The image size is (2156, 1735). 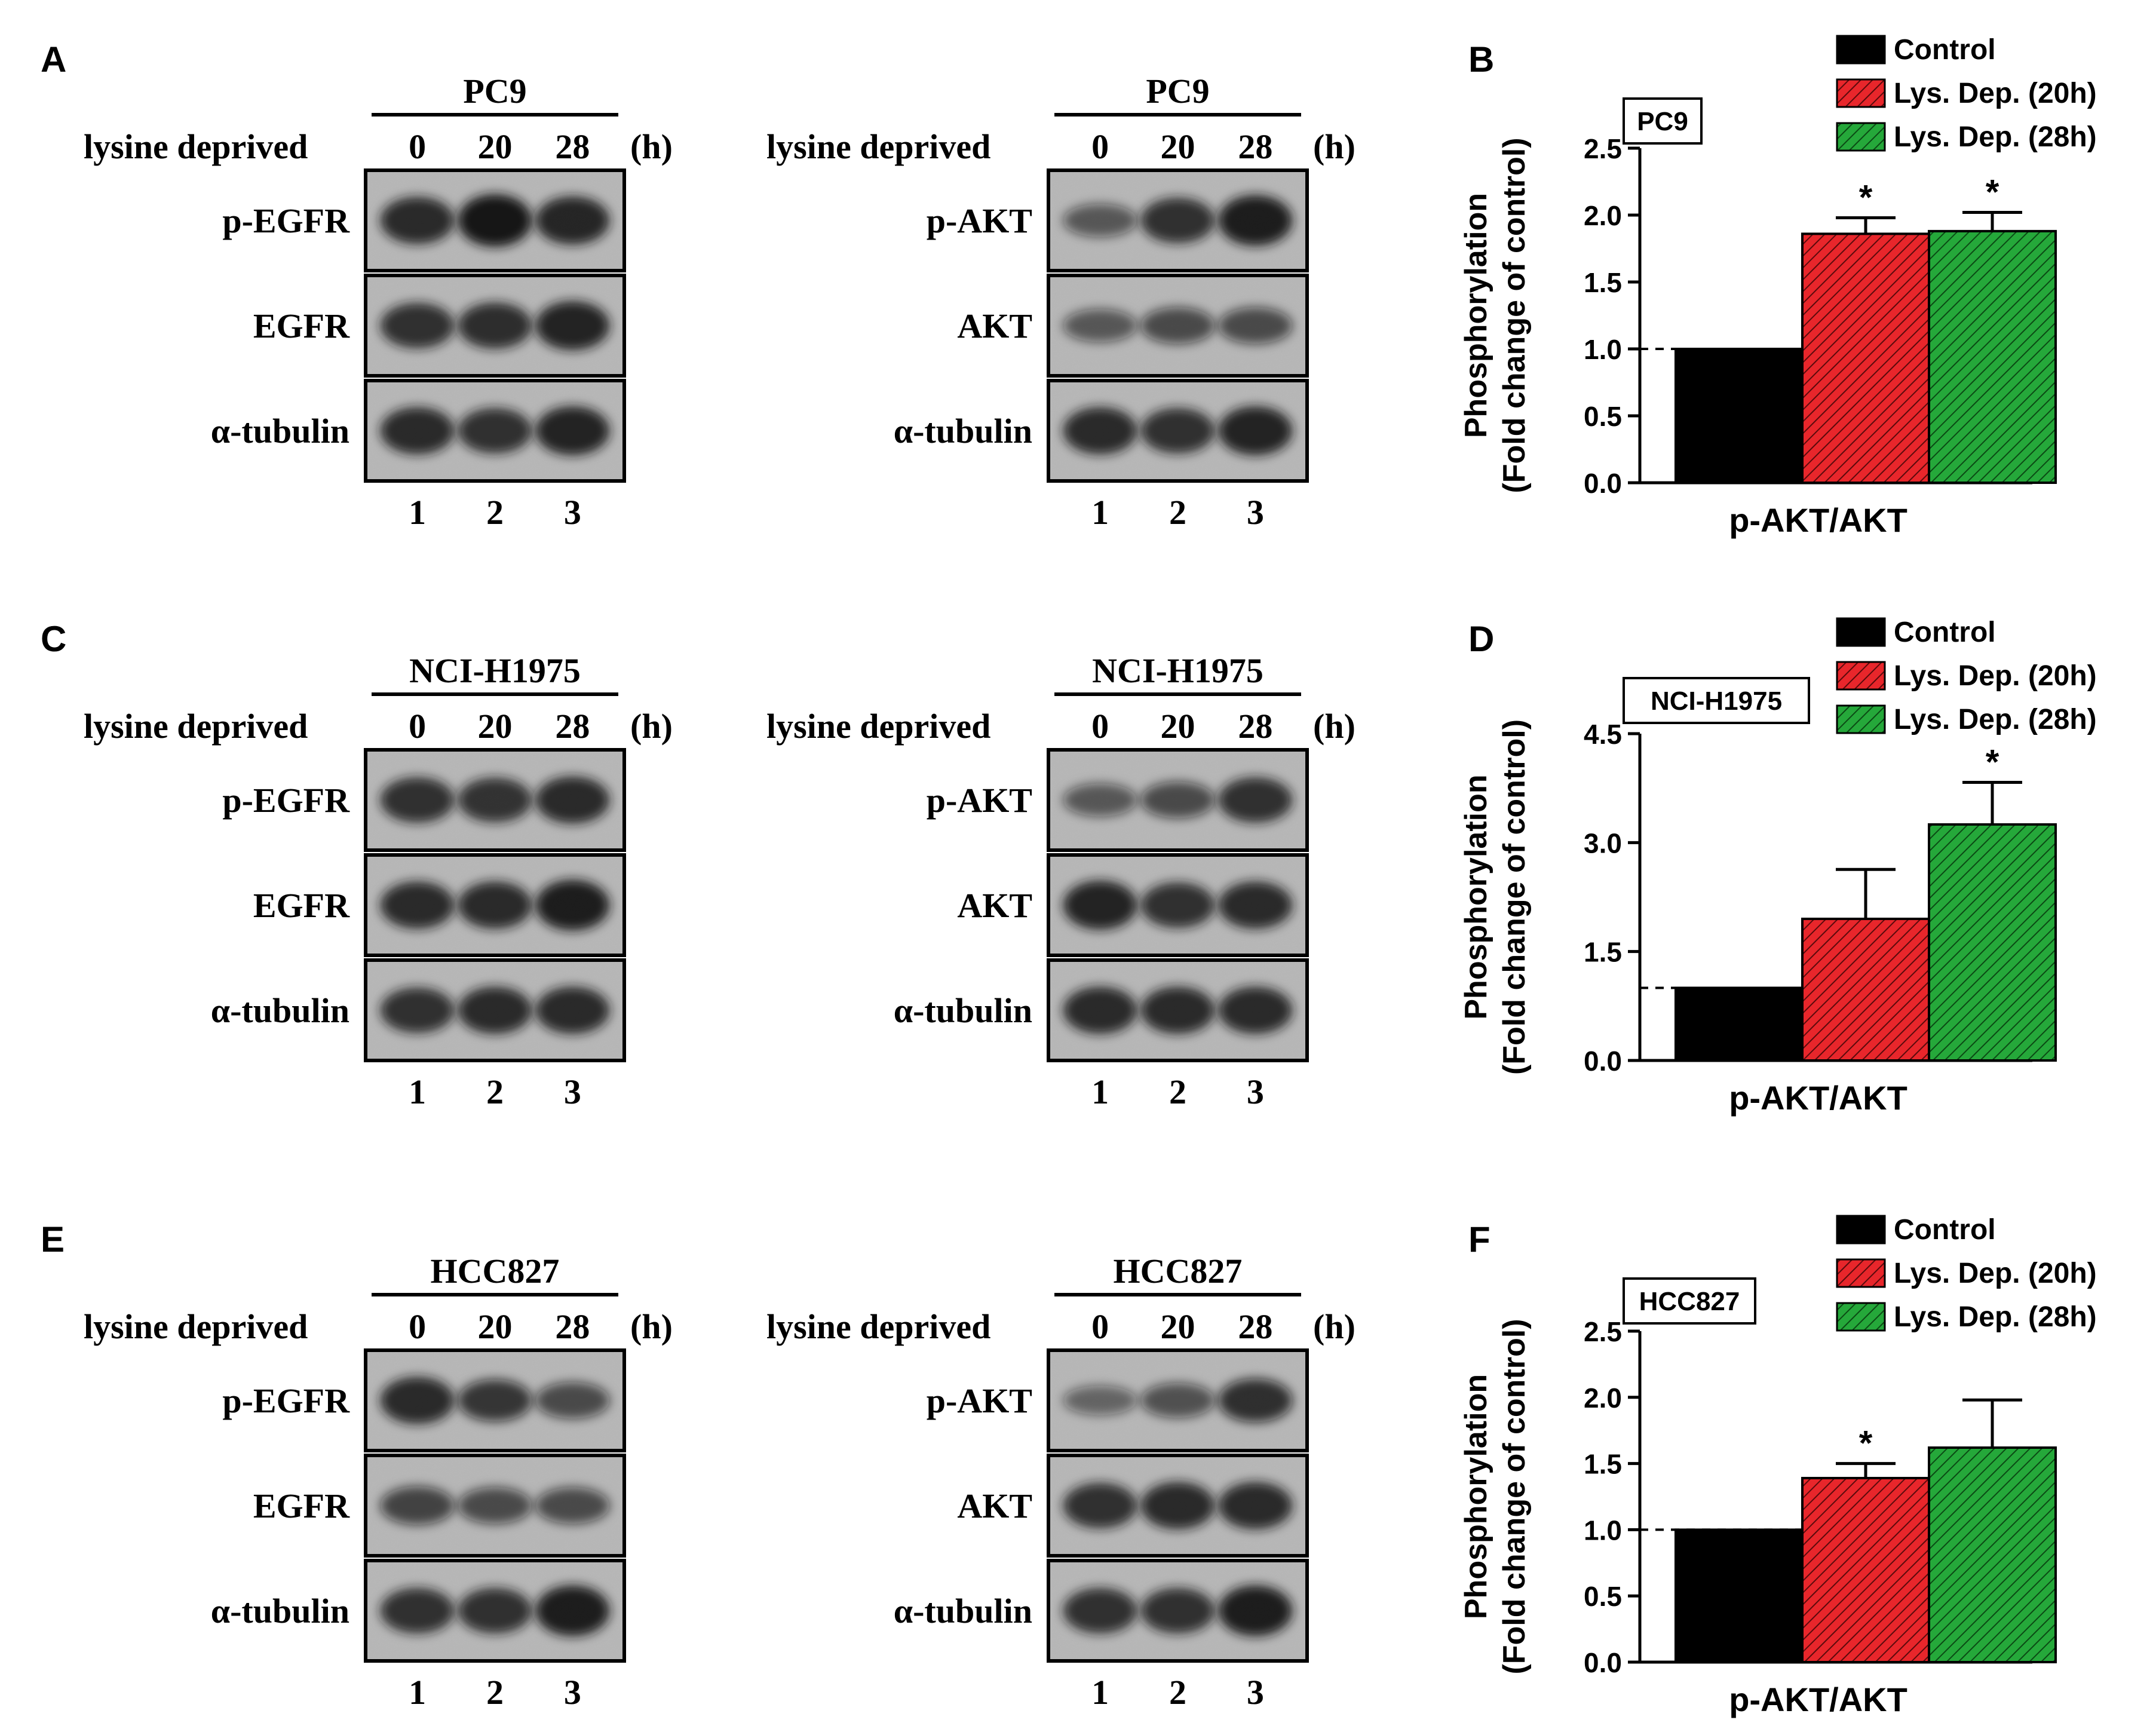 What do you see at coordinates (53, 59) in the screenshot?
I see `panel-letter-A: A` at bounding box center [53, 59].